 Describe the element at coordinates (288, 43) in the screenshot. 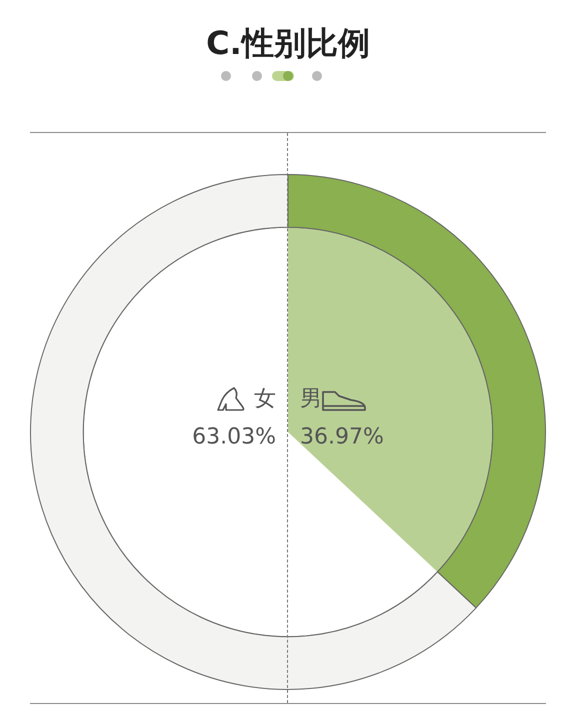

I see `chart-title: C.性别比例` at that location.